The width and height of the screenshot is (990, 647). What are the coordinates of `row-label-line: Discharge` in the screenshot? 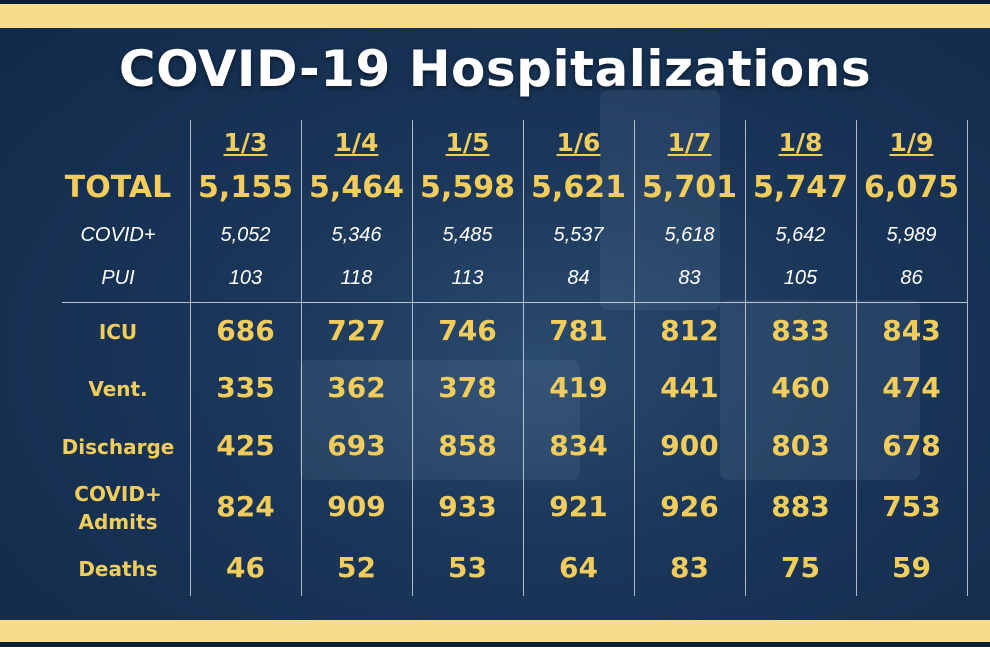 It's located at (118, 447).